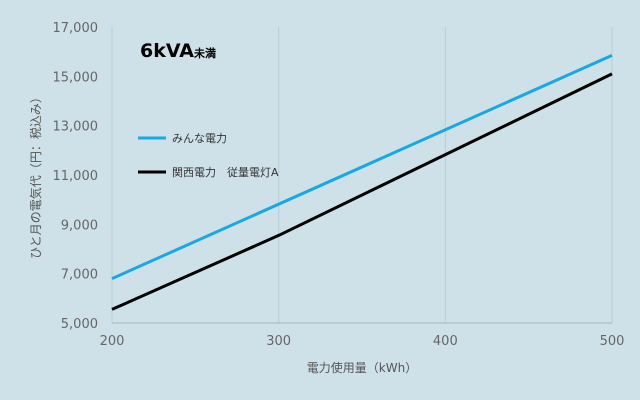  I want to click on x-tick-label-1: 300, so click(278, 341).